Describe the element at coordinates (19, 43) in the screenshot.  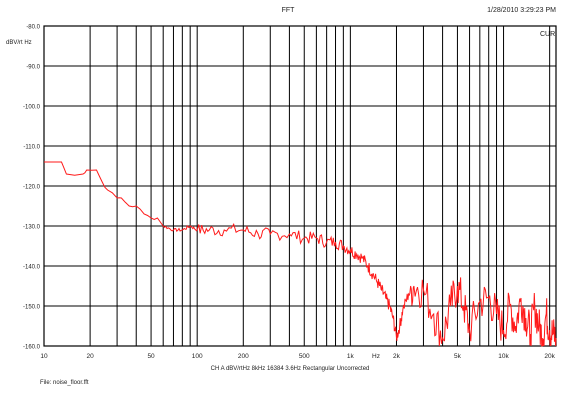
I see `y-axis-label: dBV/rt Hz` at that location.